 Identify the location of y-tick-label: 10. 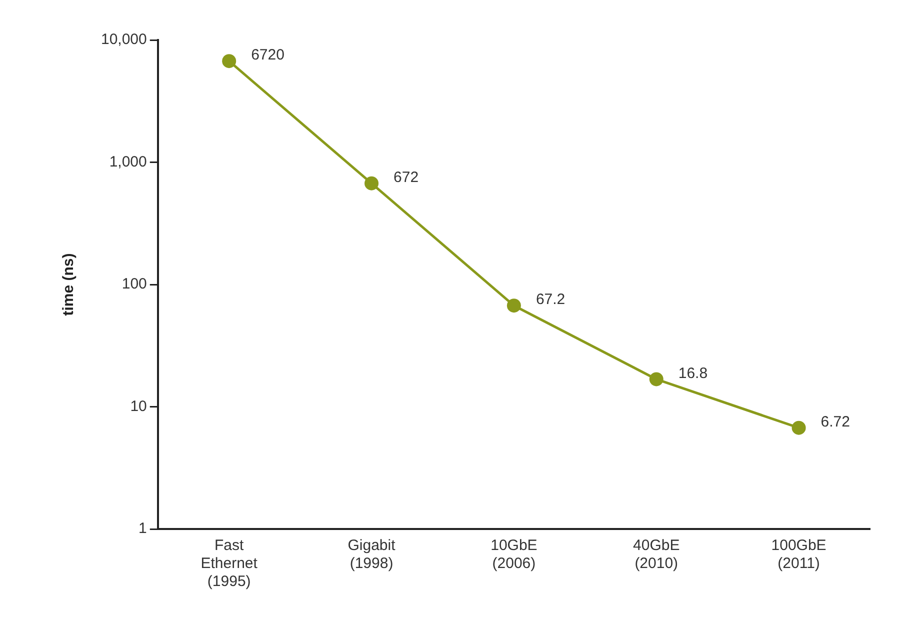
(138, 406).